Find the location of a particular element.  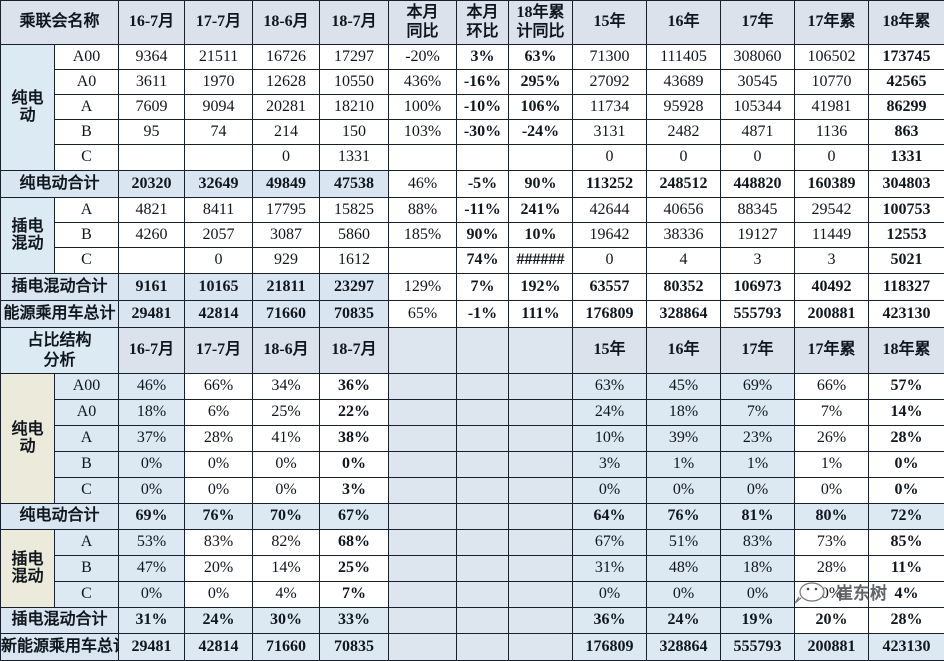

cell: 30% is located at coordinates (286, 621).